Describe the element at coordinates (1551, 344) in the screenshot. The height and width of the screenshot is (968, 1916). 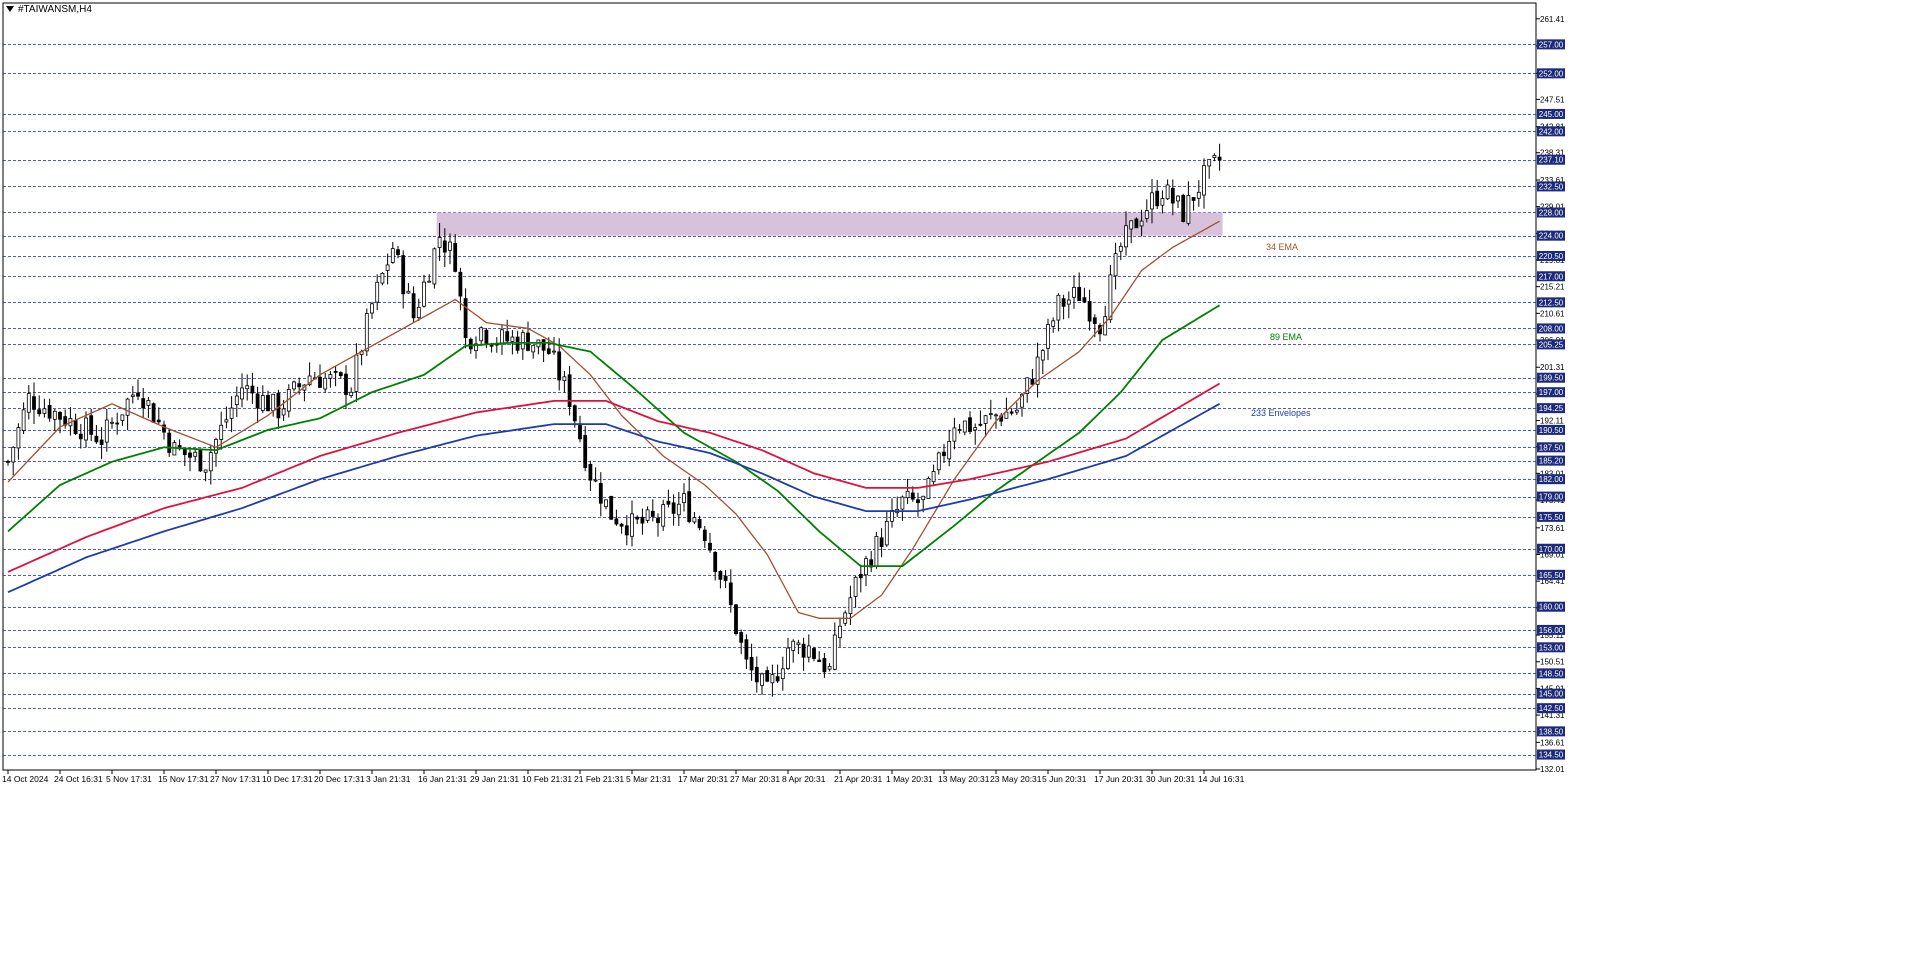
I see `level-price-label: 205.25` at that location.